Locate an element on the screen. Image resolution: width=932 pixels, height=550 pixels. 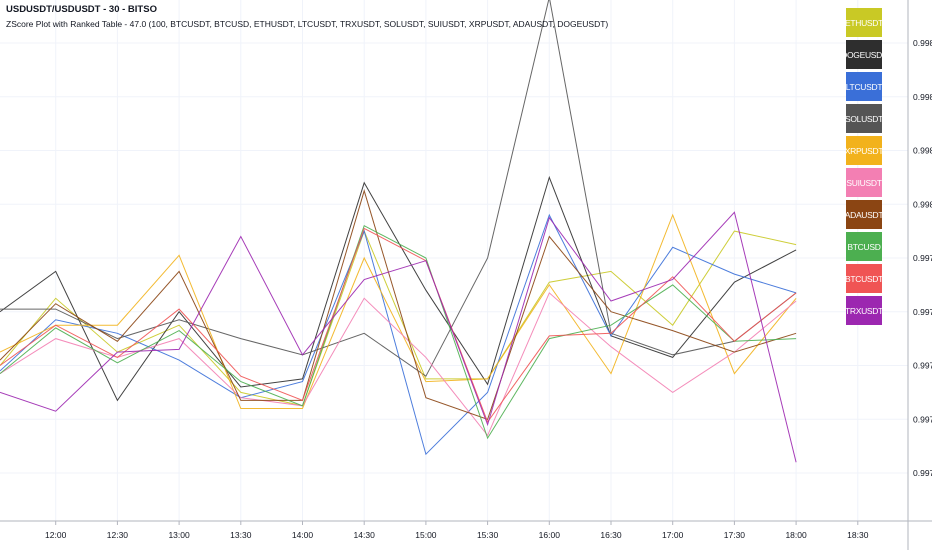
y-tick-label: 0.9982 is located at coordinates (922, 151).